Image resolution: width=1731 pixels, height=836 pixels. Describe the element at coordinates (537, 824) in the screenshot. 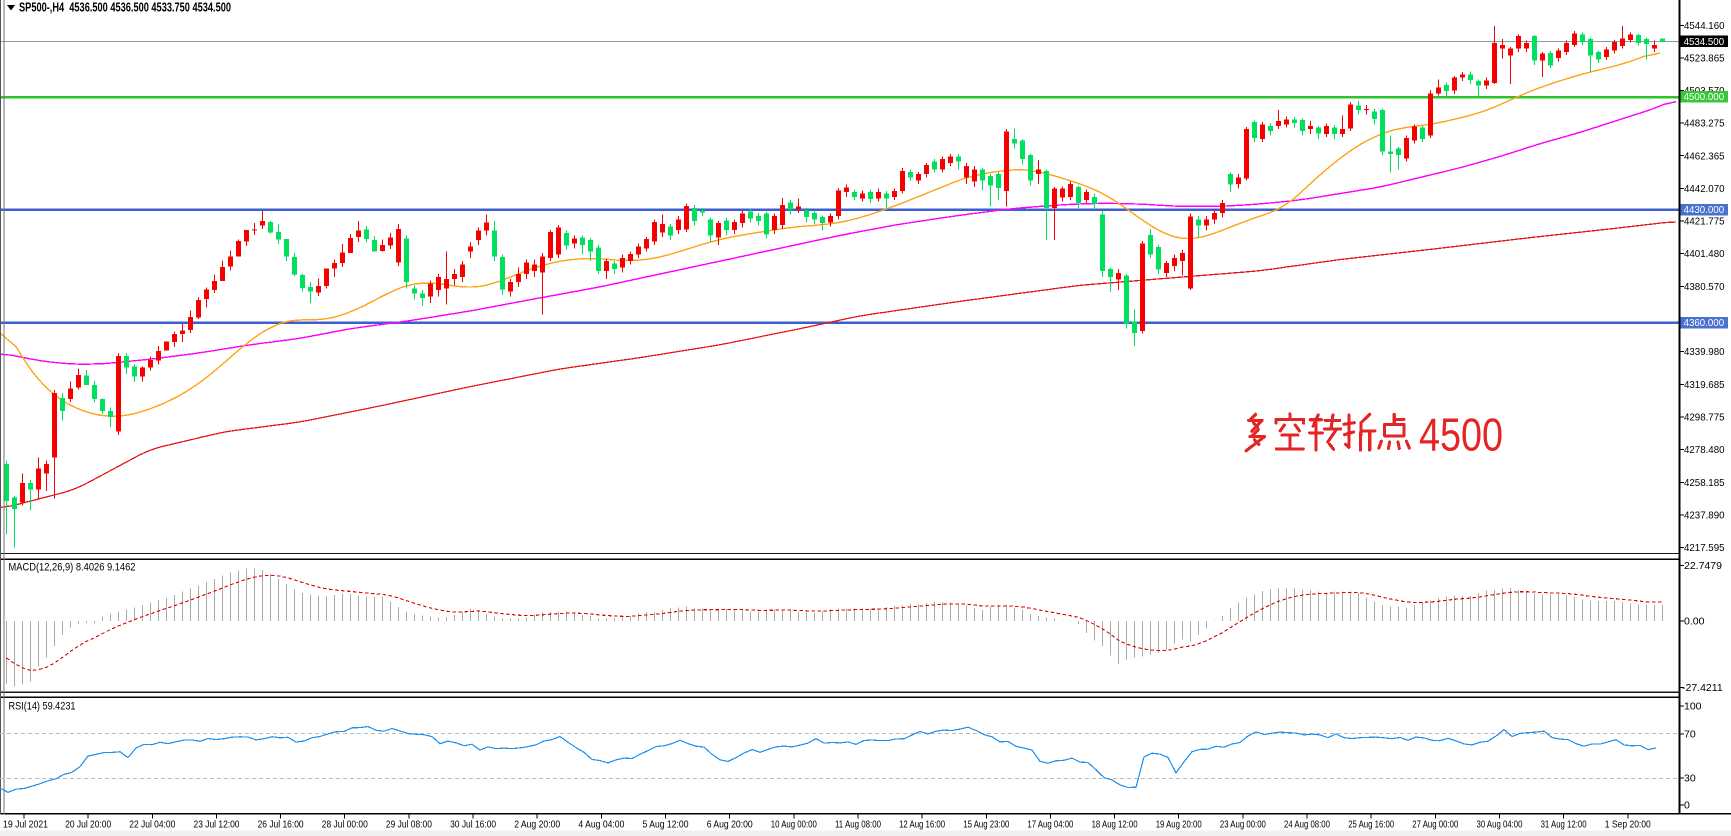

I see `svg-text: 2 Aug 20:00` at that location.